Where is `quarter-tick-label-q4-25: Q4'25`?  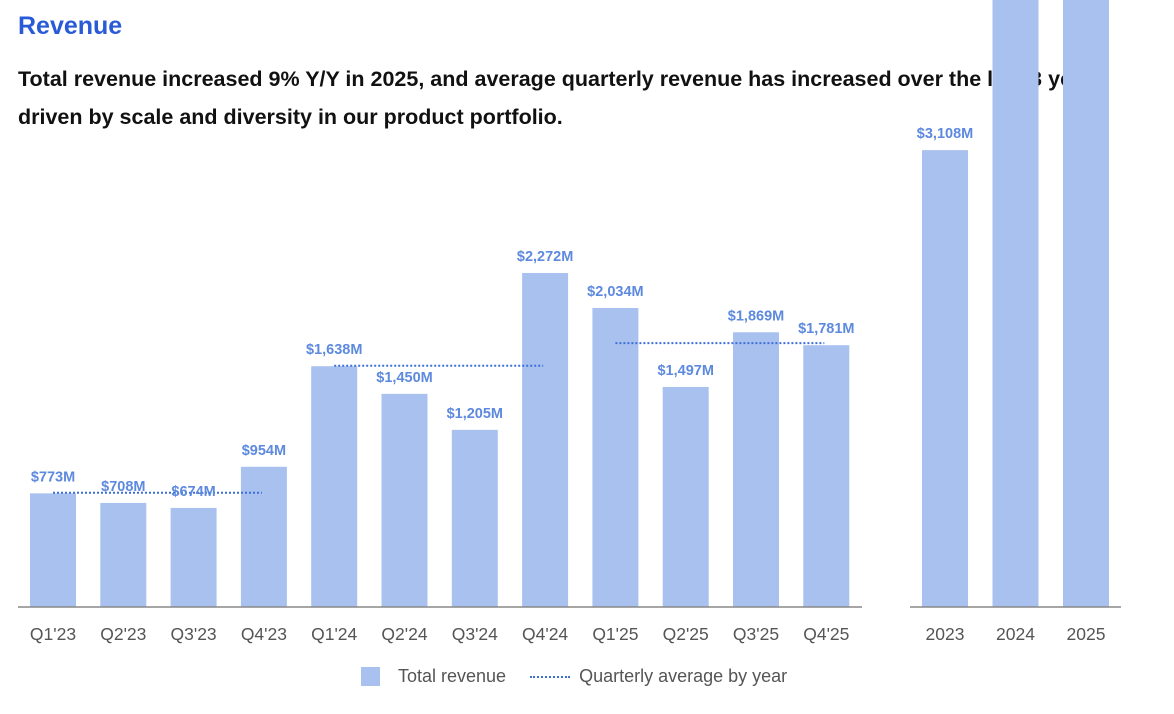 quarter-tick-label-q4-25: Q4'25 is located at coordinates (826, 634).